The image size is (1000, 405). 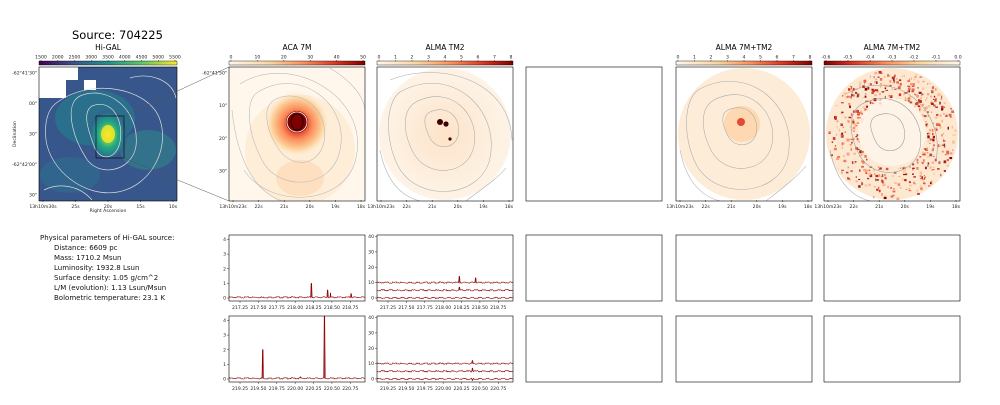 I want to click on spectrum-x-tick-label: 220.00, so click(x=443, y=389).